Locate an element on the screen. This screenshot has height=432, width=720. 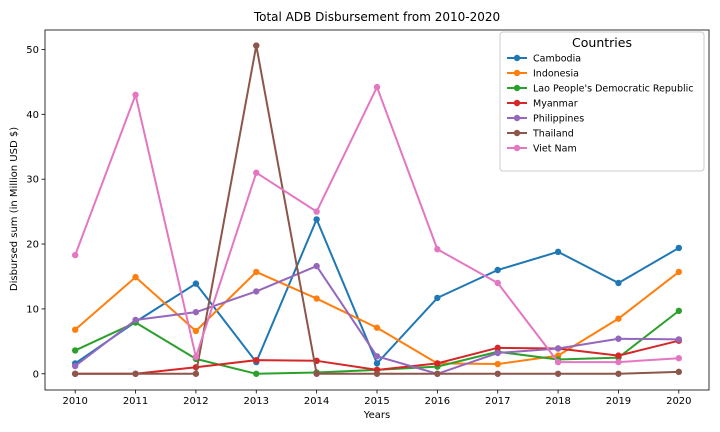
x-tick-label: 2011 is located at coordinates (135, 401).